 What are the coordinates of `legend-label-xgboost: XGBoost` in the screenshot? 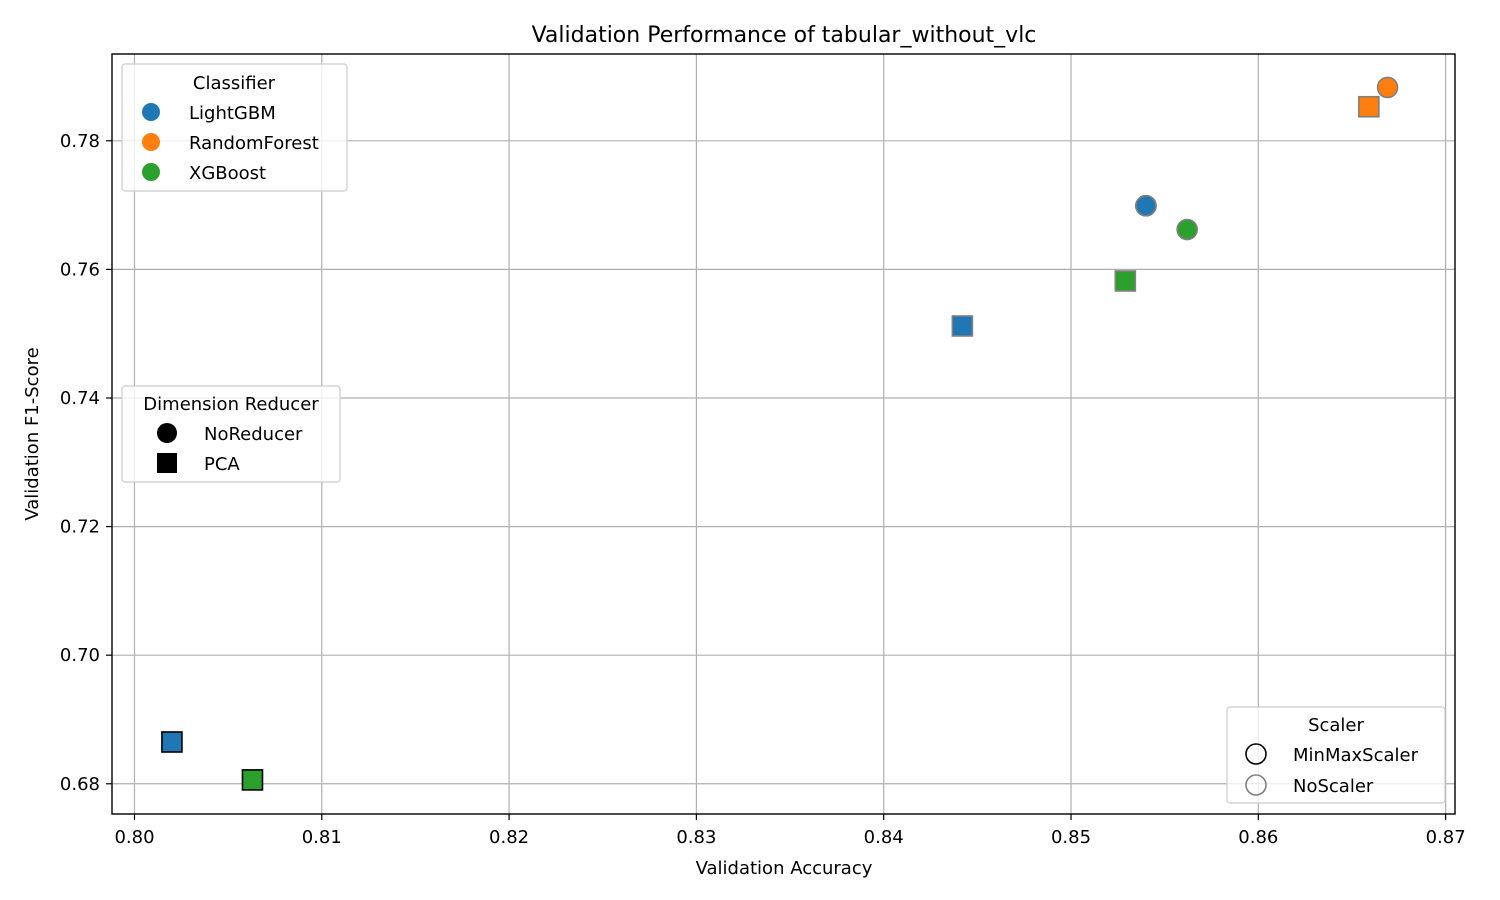 It's located at (227, 173).